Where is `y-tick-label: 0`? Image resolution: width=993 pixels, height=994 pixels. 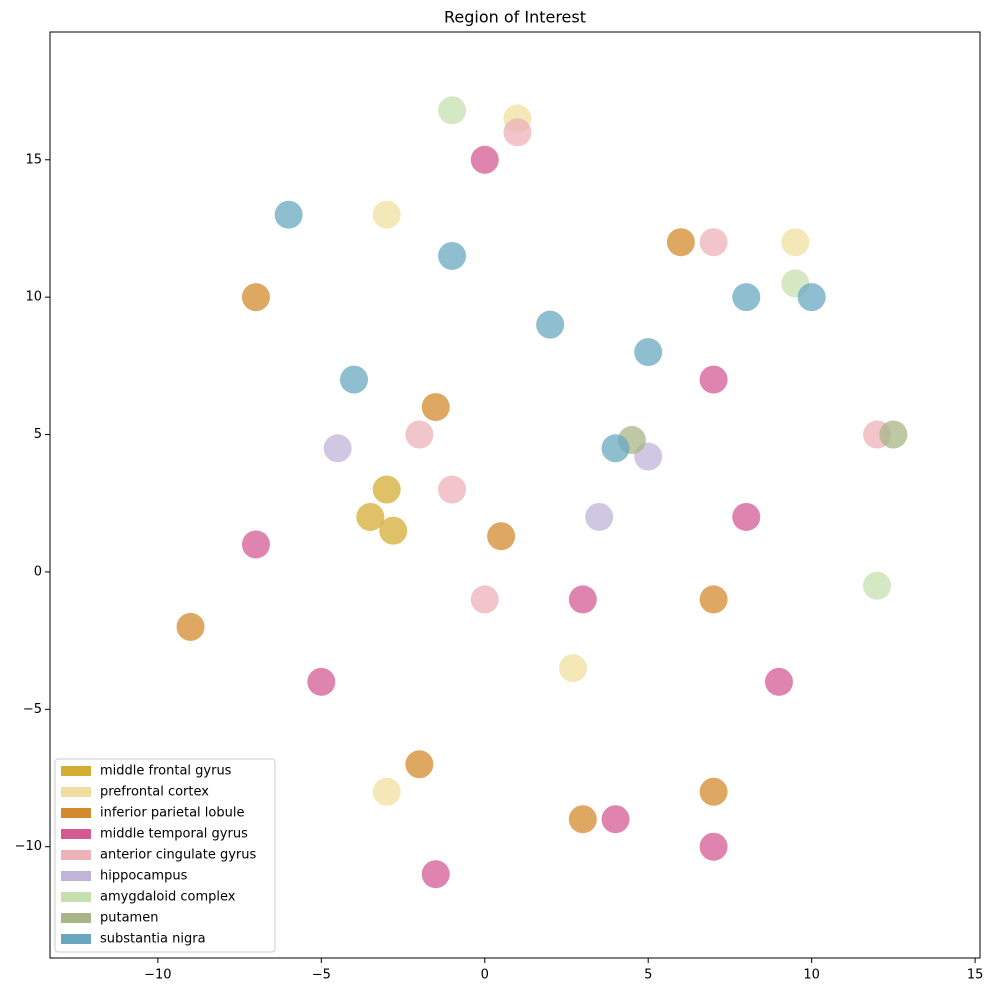 y-tick-label: 0 is located at coordinates (38, 571).